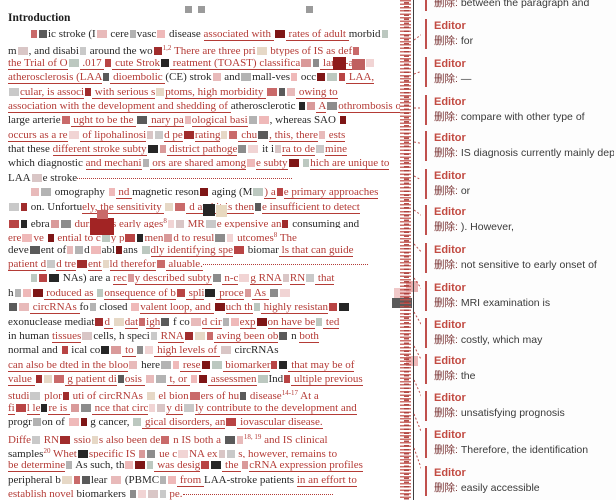 The height and width of the screenshot is (500, 616). I want to click on tracked-insertion-text: osis, so click(134, 379).